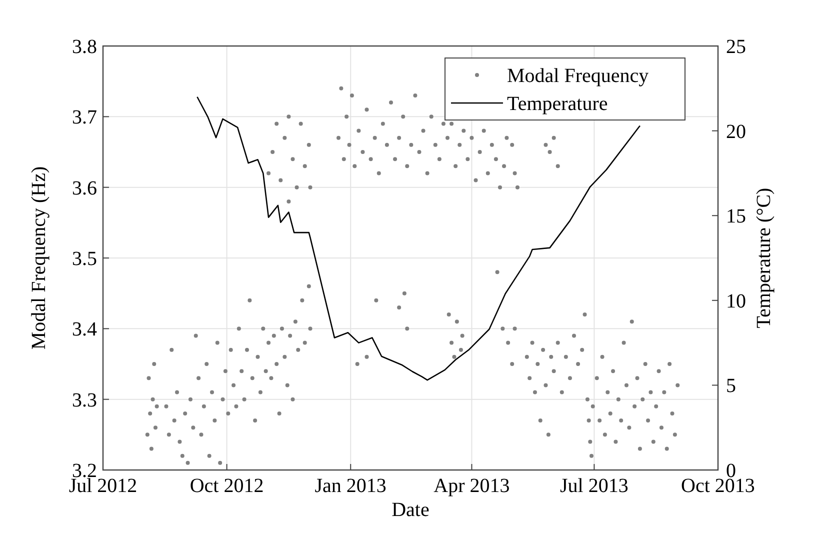 The width and height of the screenshot is (819, 542). I want to click on y-axis-title: Modal Frequency (Hz), so click(39, 258).